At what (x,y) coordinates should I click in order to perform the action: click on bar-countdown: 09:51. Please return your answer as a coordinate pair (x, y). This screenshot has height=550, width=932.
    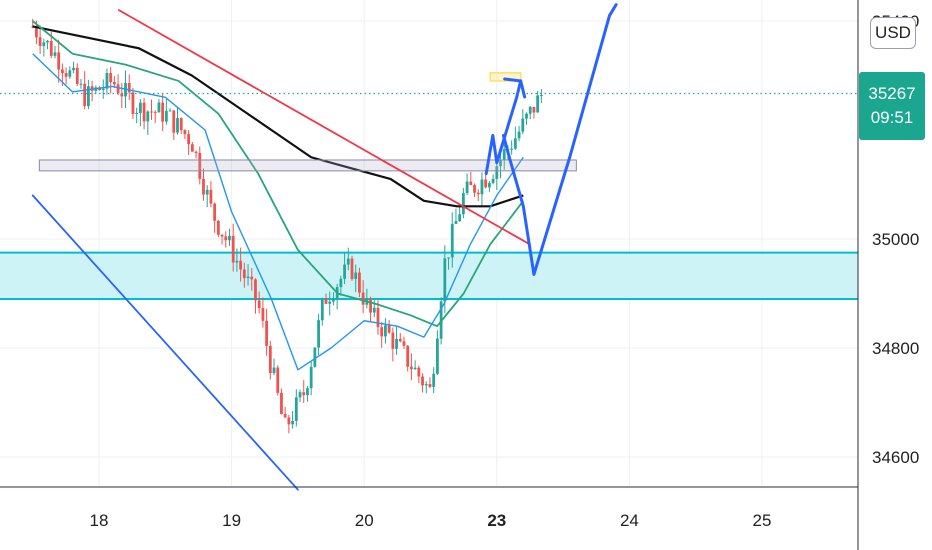
    Looking at the image, I should click on (892, 117).